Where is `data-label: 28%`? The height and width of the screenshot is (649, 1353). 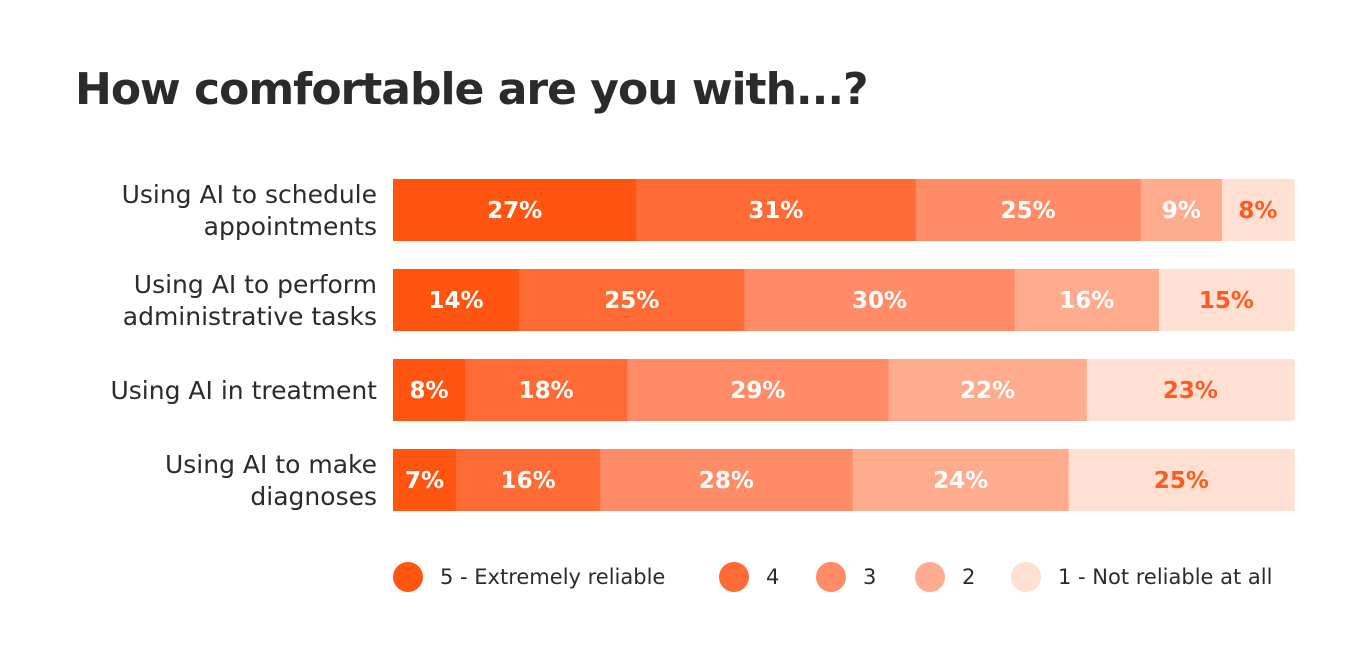
data-label: 28% is located at coordinates (726, 481).